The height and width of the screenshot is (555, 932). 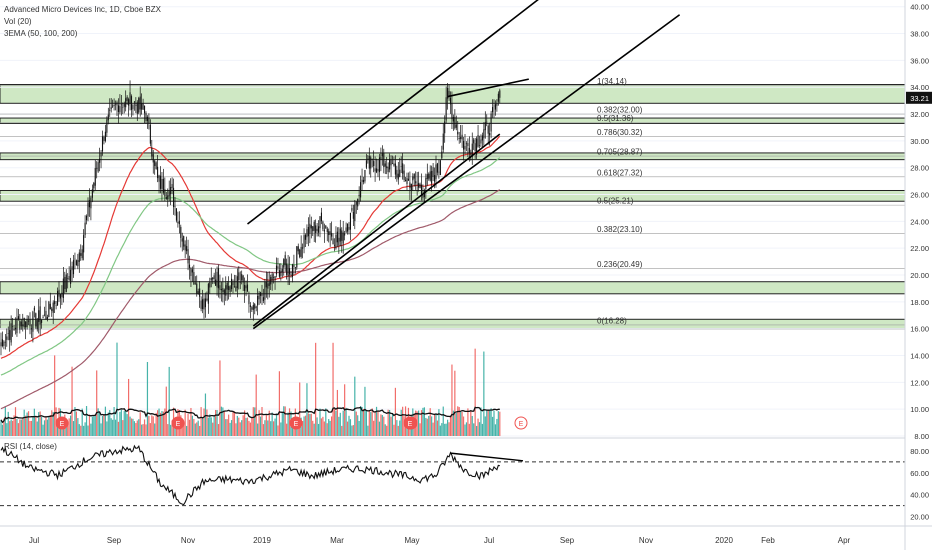 What do you see at coordinates (62, 424) in the screenshot?
I see `earnings-marker-label: E` at bounding box center [62, 424].